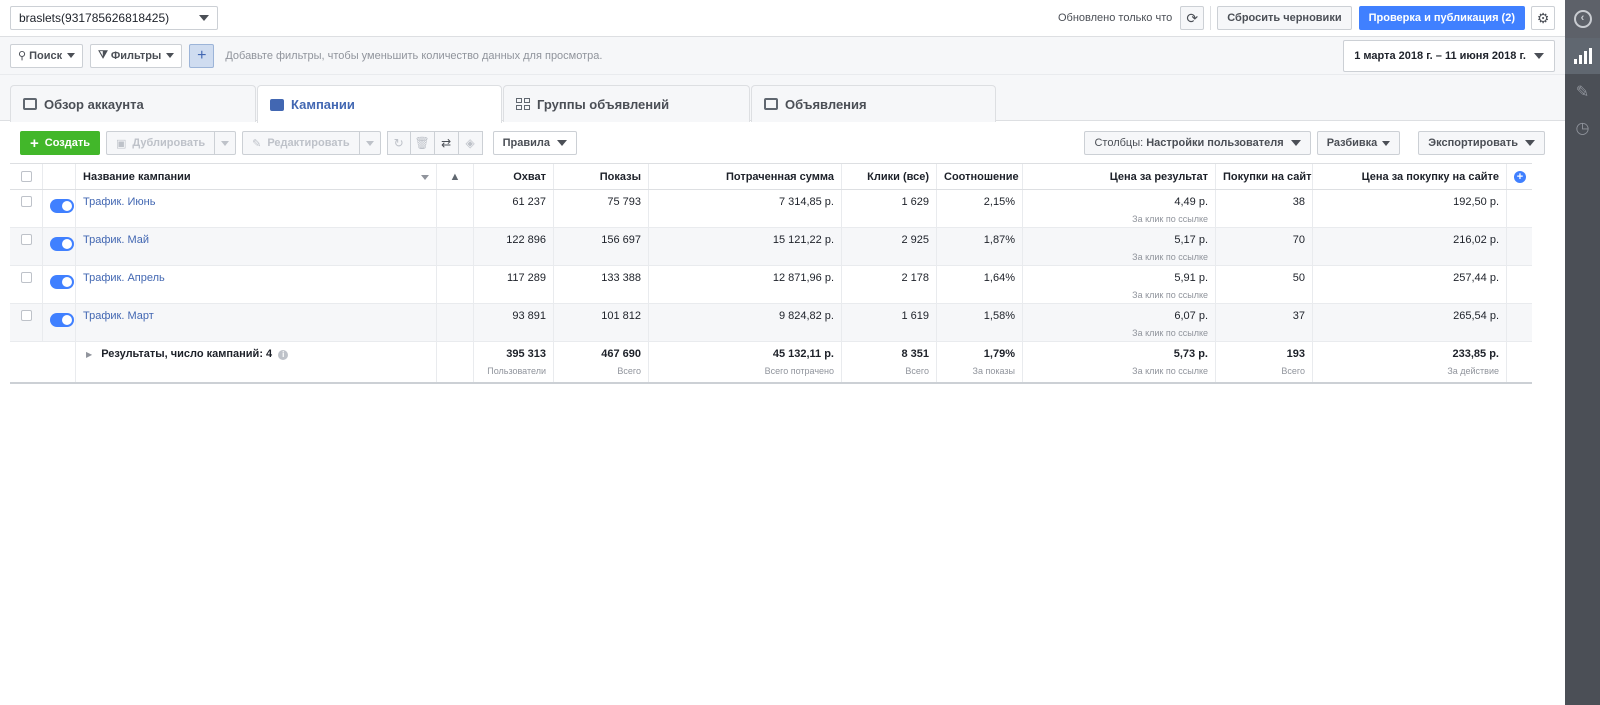 The height and width of the screenshot is (705, 1600). Describe the element at coordinates (1410, 322) in the screenshot. I see `cell-cpp: 265,54 р.` at that location.